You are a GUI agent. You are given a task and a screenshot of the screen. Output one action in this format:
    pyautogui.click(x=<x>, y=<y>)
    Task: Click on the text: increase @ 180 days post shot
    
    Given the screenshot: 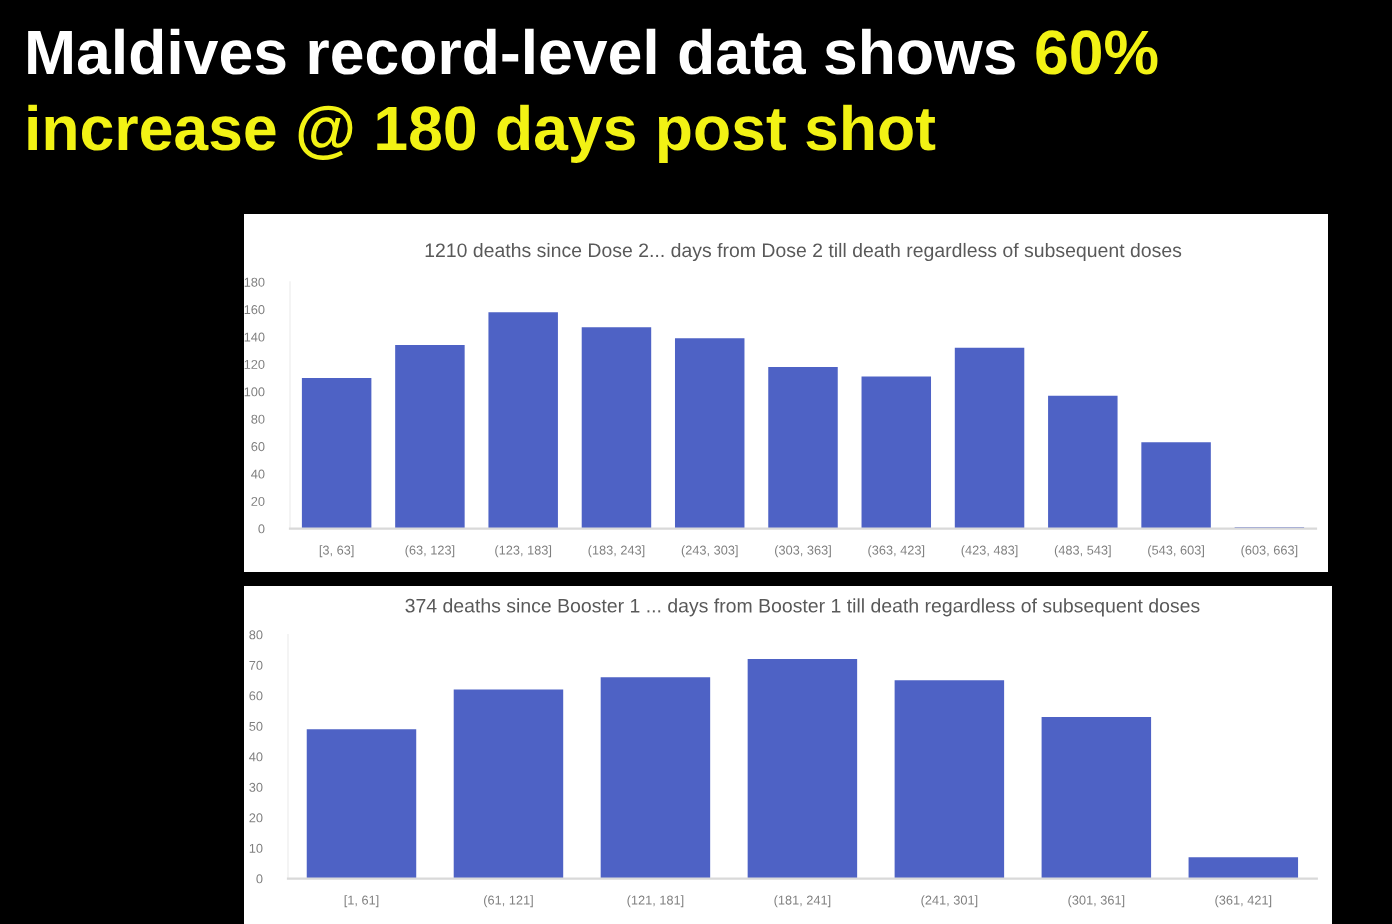 What is the action you would take?
    pyautogui.click(x=482, y=133)
    